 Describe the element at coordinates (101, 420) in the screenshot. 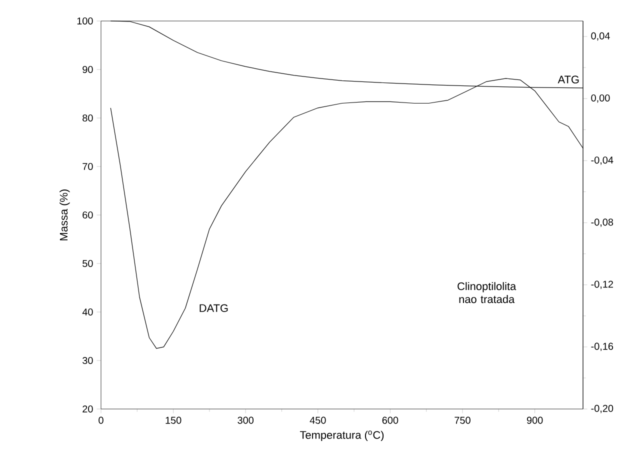

I see `x-tick-label: 0` at that location.